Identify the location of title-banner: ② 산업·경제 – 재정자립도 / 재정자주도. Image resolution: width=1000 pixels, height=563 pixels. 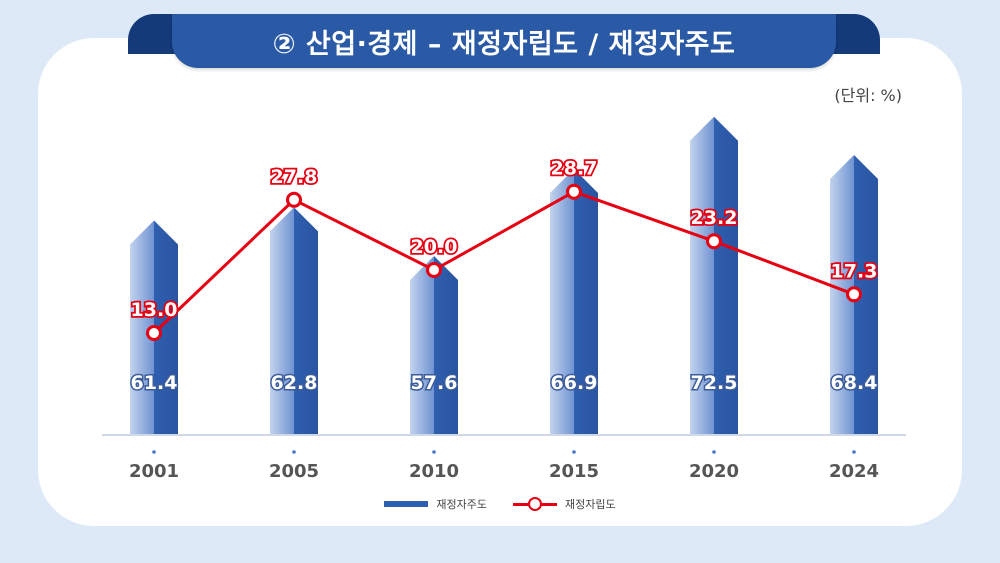
(504, 43).